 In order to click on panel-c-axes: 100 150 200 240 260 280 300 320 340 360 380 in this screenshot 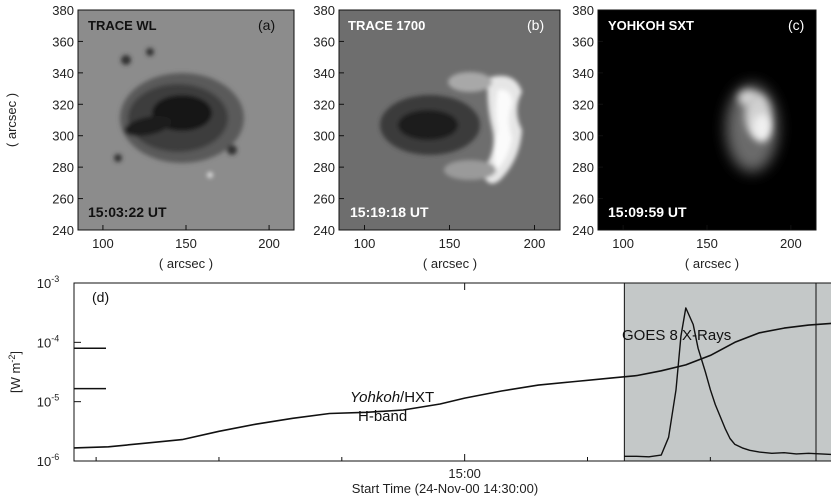, I will do `click(686, 127)`.